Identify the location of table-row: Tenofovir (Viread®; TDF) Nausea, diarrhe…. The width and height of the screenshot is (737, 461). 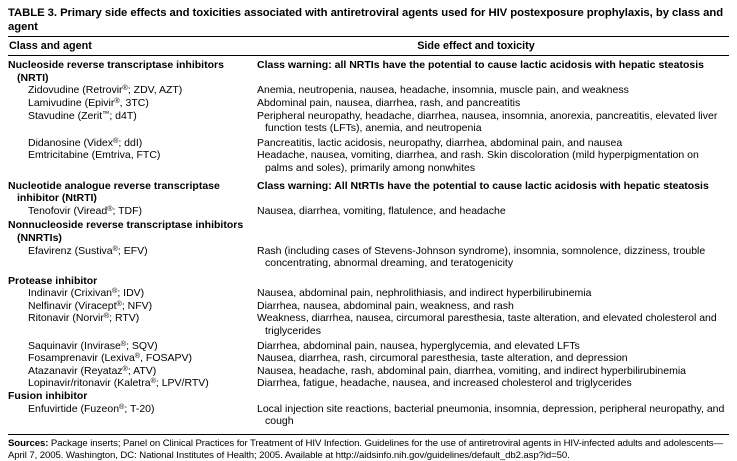
(368, 210).